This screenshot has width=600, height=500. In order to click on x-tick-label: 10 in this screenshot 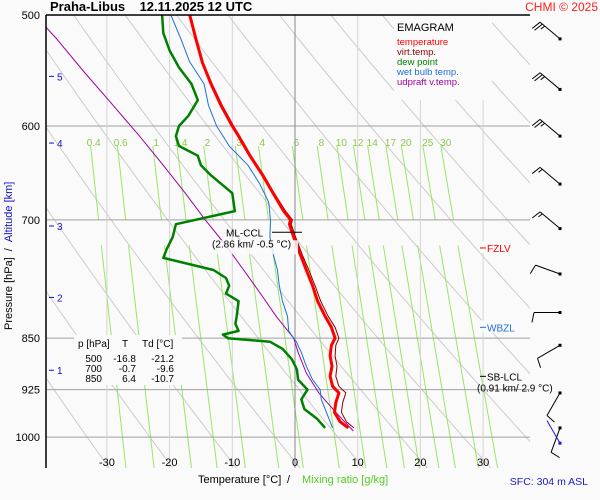, I will do `click(358, 463)`.